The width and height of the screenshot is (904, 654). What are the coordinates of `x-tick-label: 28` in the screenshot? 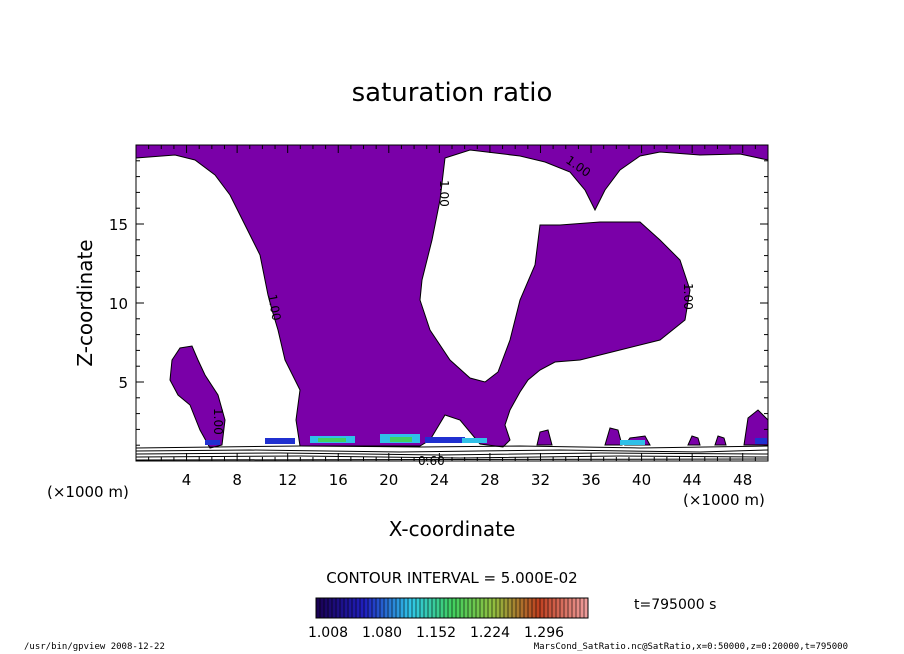 It's located at (489, 480).